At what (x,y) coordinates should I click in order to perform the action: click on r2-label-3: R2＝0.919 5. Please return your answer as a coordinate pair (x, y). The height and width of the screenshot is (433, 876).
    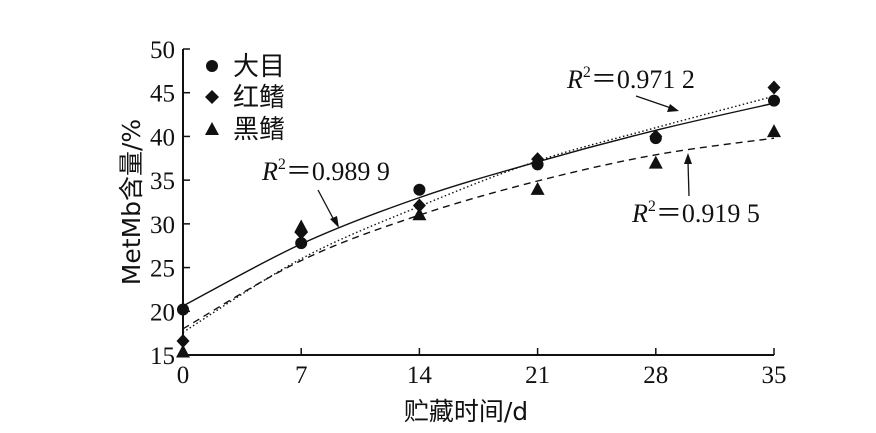
    Looking at the image, I should click on (695, 213).